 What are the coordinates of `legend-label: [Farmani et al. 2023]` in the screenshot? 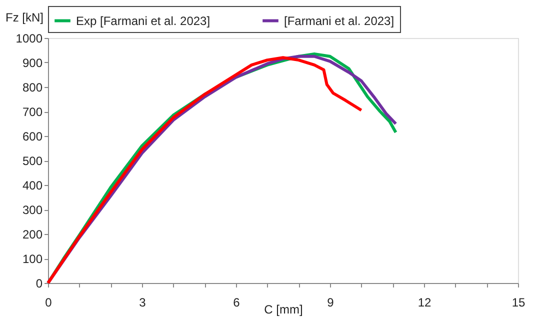 It's located at (339, 21).